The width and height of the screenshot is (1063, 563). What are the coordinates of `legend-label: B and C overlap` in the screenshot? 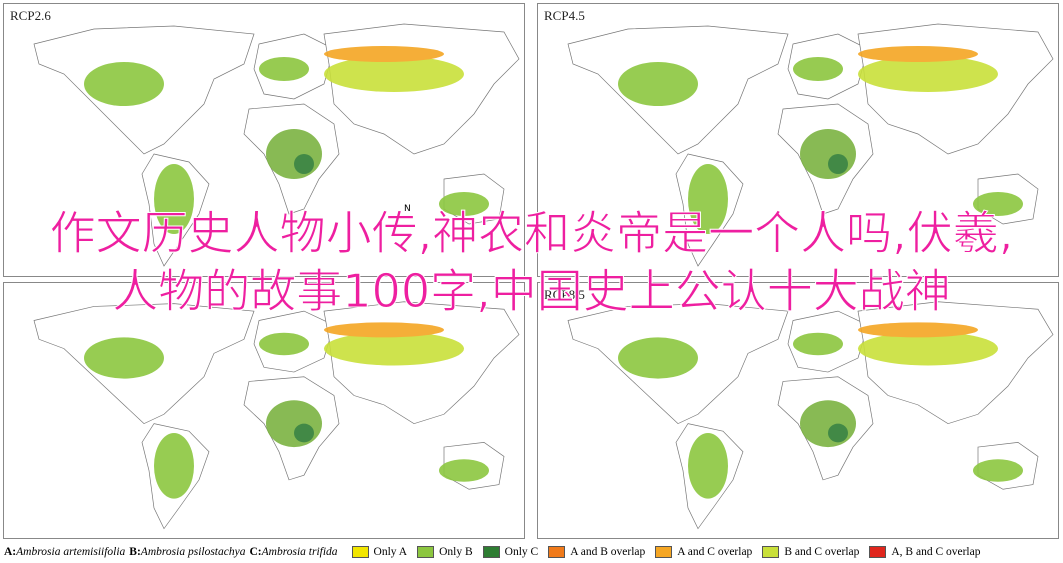 It's located at (822, 552).